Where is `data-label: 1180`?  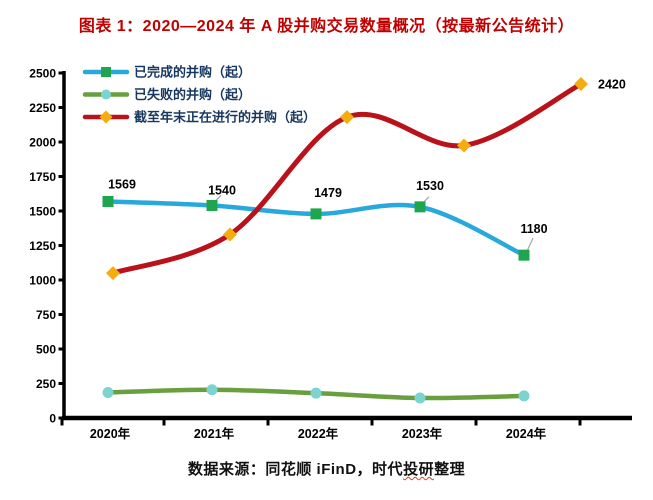 data-label: 1180 is located at coordinates (533, 229).